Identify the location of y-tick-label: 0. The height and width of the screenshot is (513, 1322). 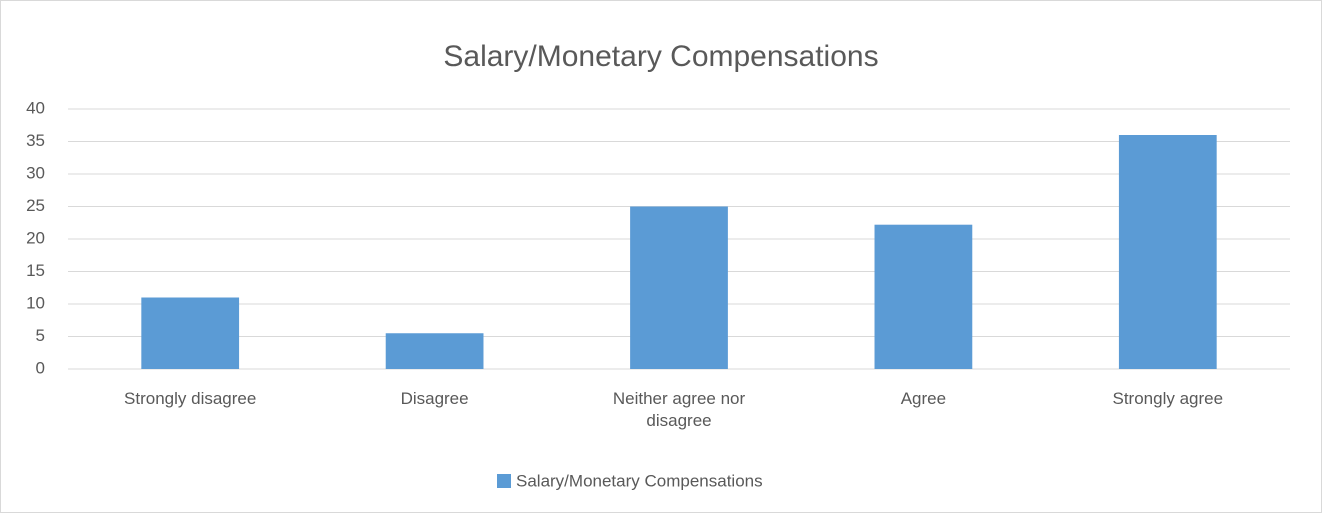
(40, 367).